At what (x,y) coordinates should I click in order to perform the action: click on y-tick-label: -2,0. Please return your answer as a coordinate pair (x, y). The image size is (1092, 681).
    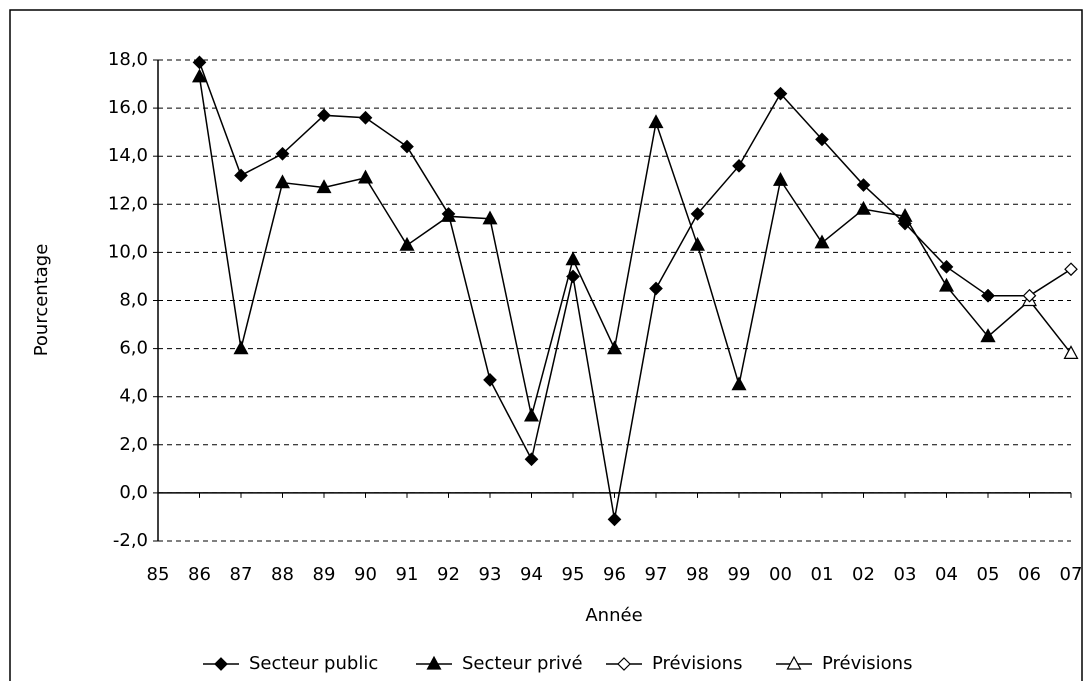
    Looking at the image, I should click on (130, 540).